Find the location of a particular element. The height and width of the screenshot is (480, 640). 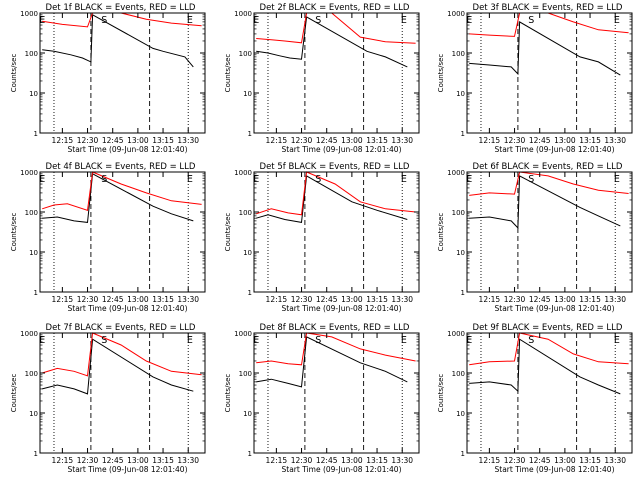

panel-title: Det 3f BLACK = Events, RED = LLD is located at coordinates (548, 8).